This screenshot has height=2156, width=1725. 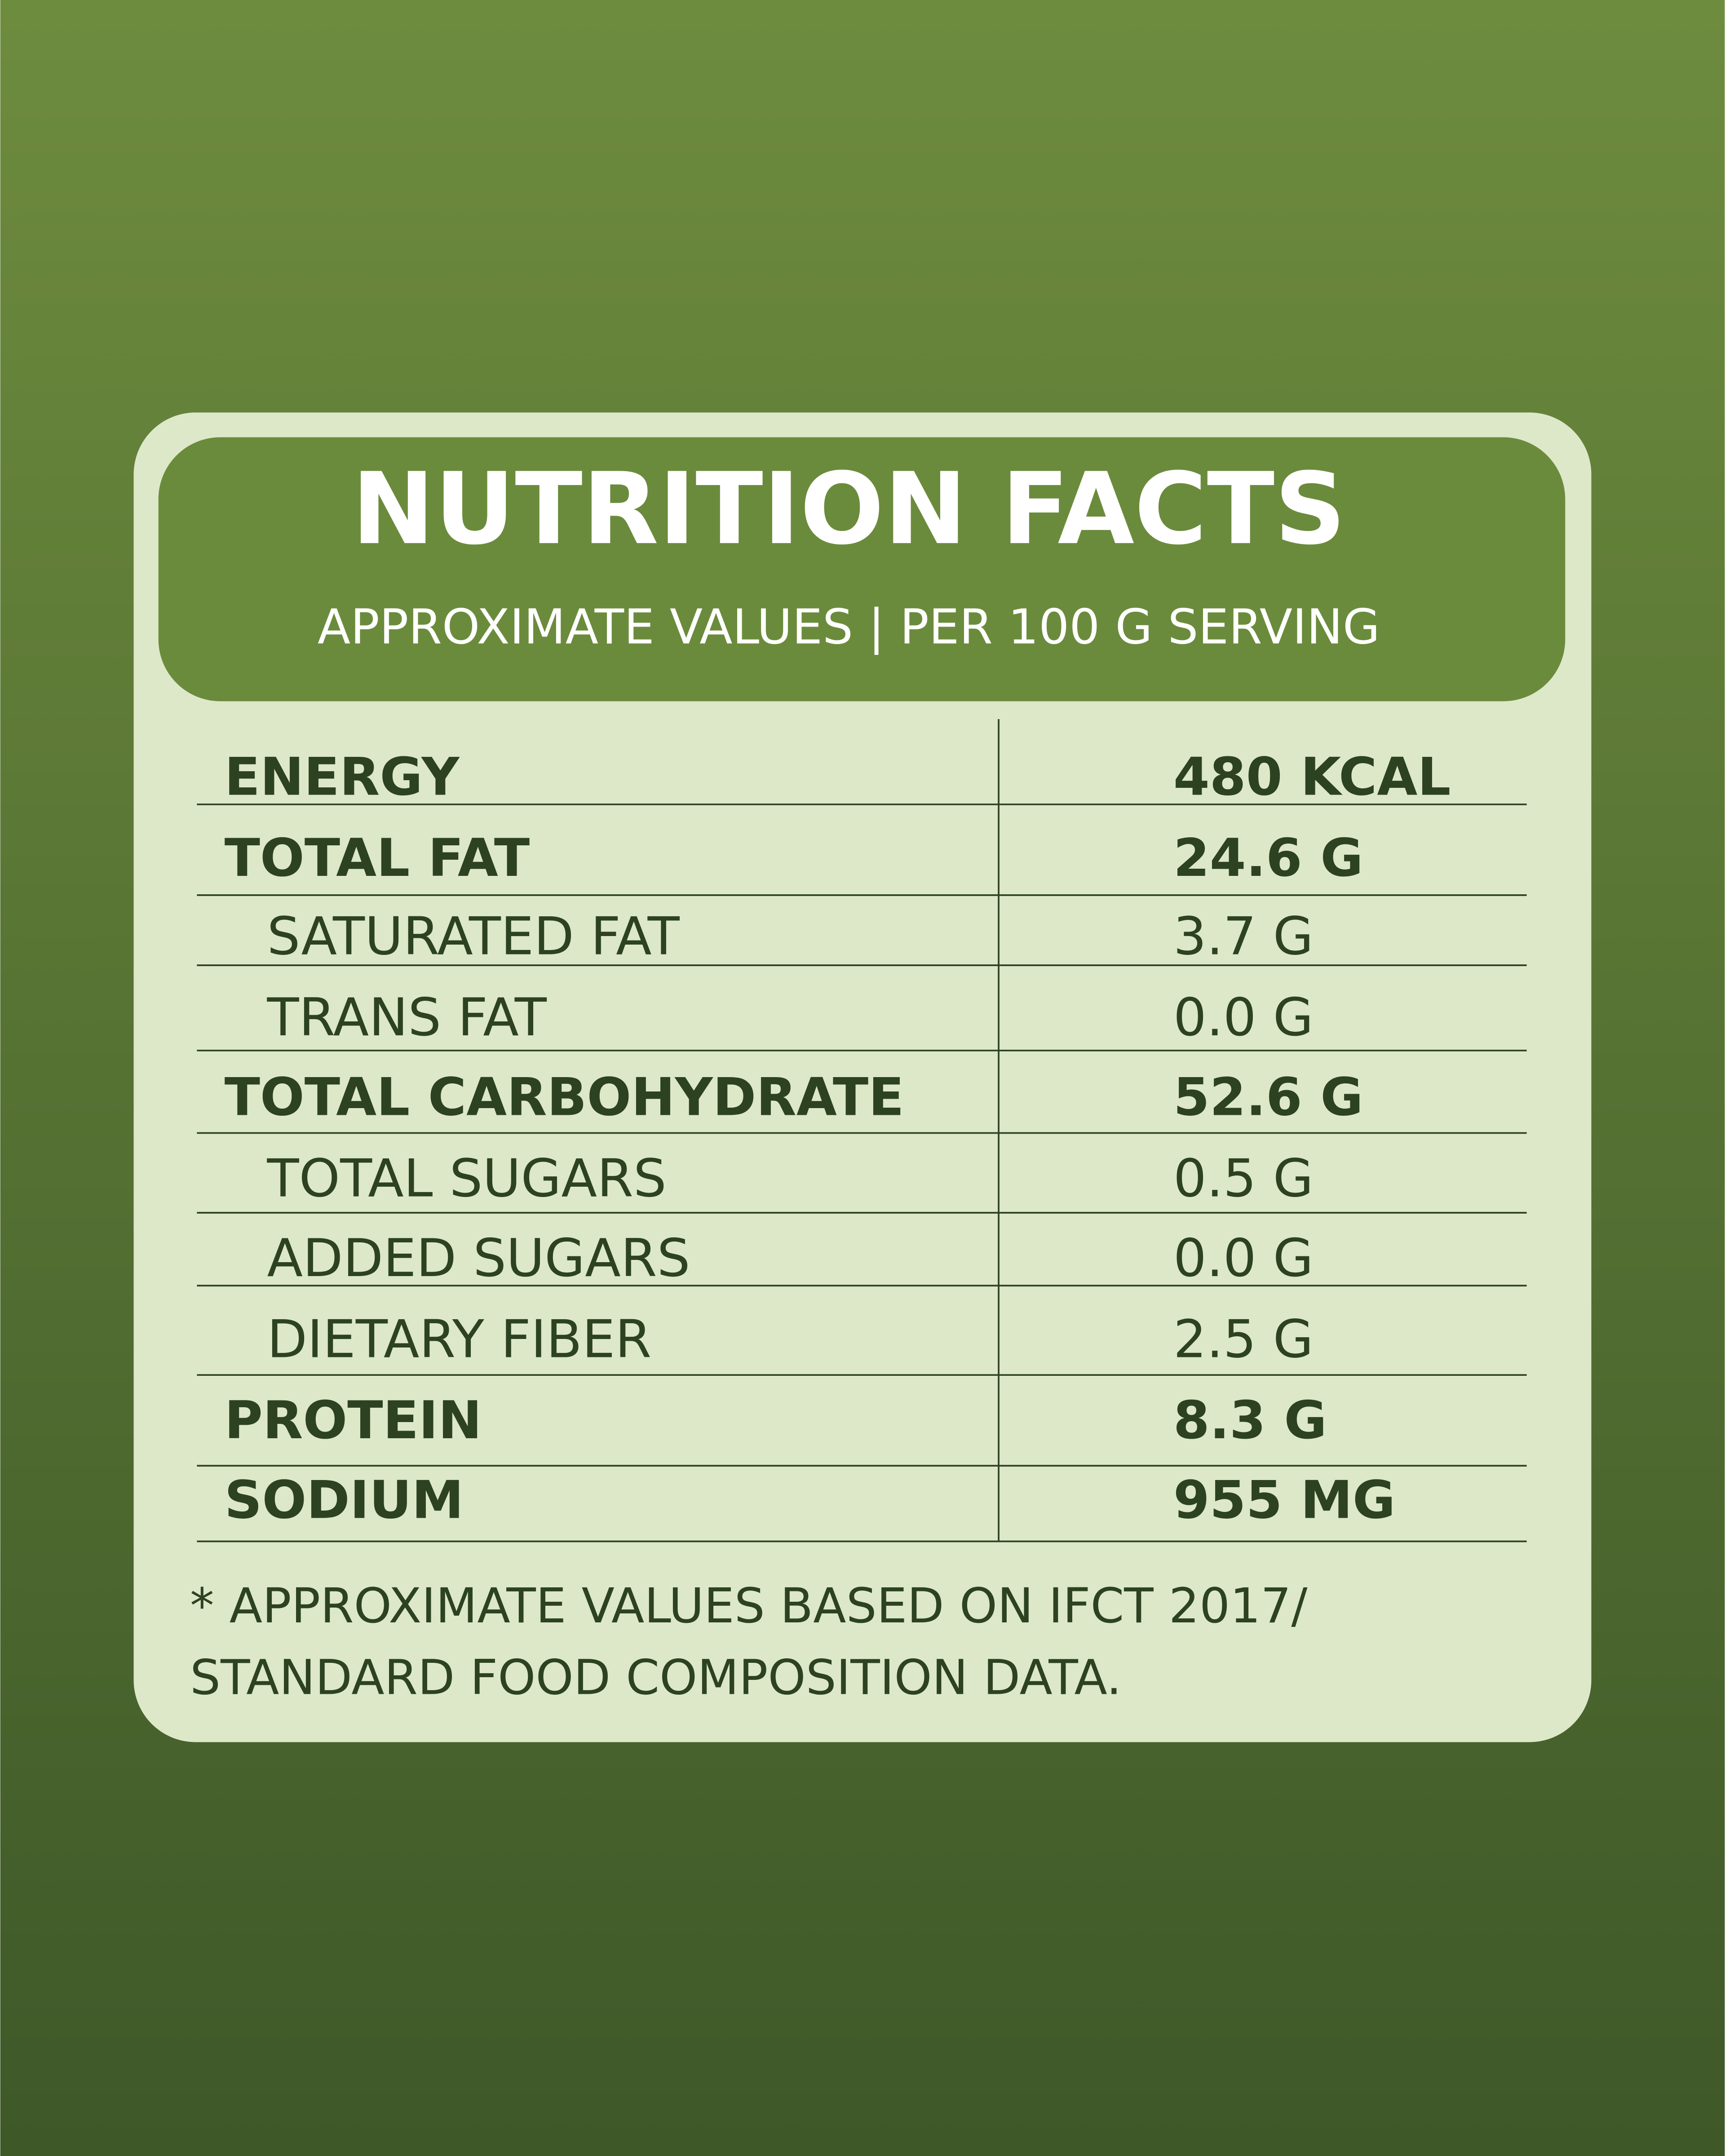 I want to click on header-box, so click(x=862, y=570).